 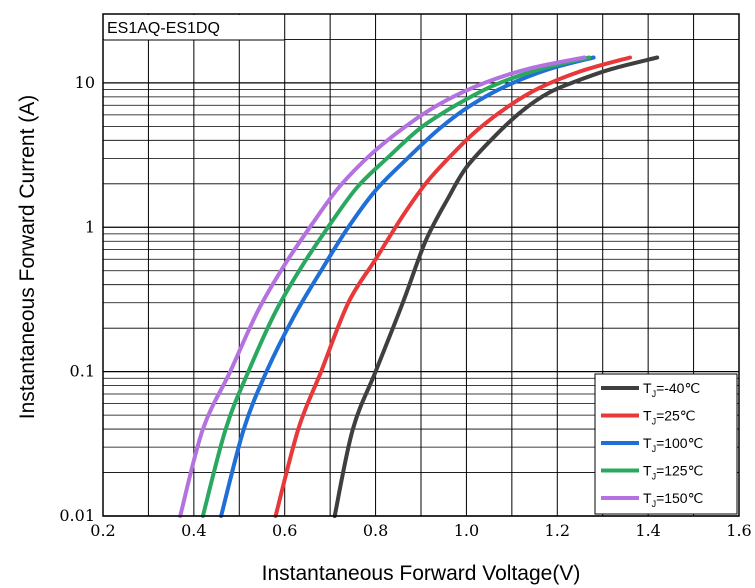 I want to click on x-tick-label: 0.8, so click(x=375, y=530).